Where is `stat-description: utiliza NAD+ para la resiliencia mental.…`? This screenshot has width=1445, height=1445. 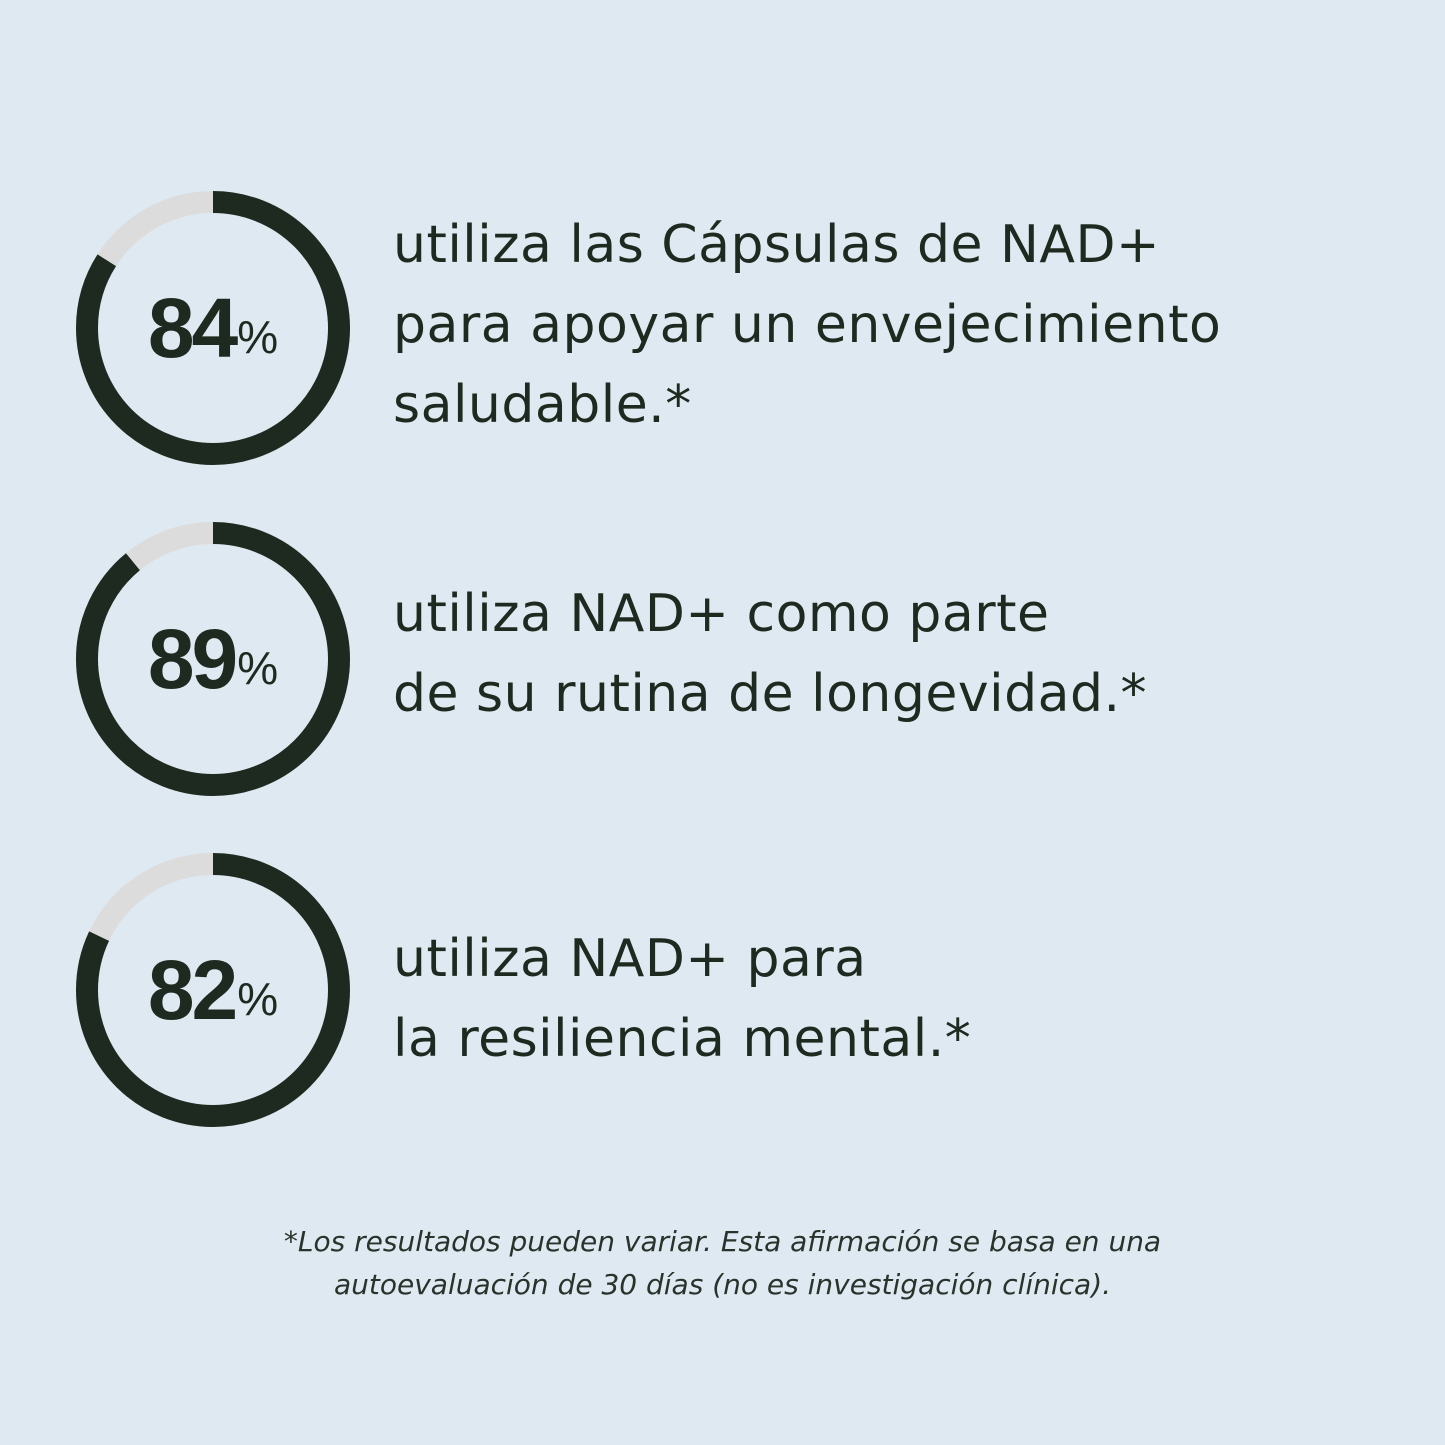
stat-description: utiliza NAD+ para la resiliencia mental.… is located at coordinates (682, 999).